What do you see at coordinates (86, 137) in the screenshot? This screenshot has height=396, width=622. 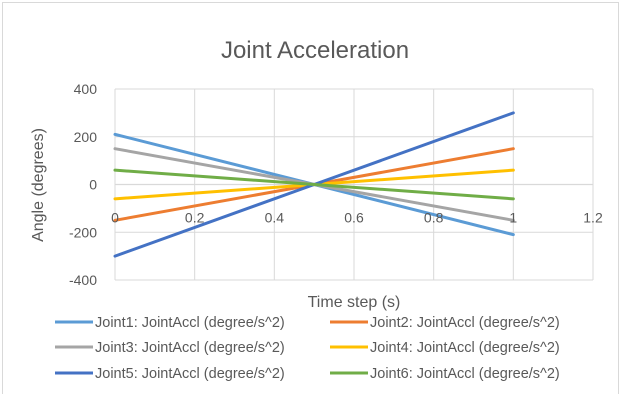 I see `y-tick-label: 200` at bounding box center [86, 137].